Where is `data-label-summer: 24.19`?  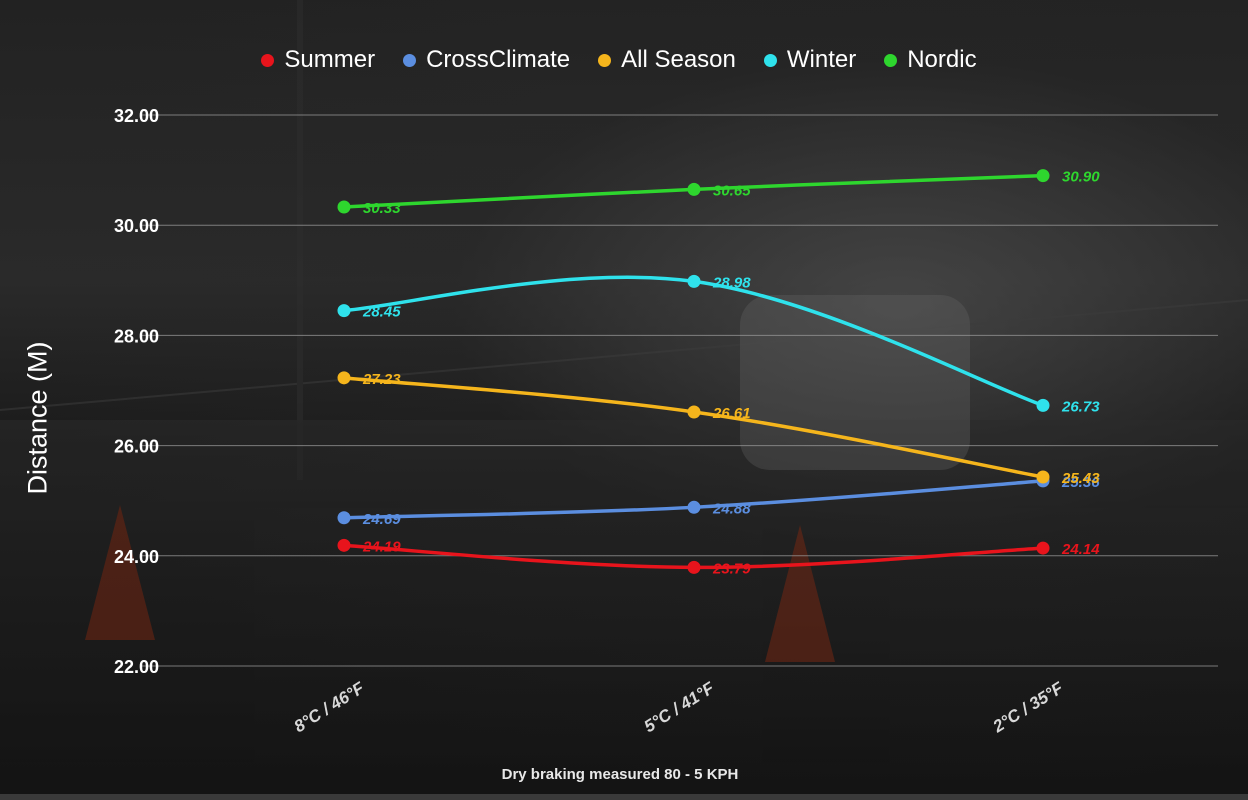
data-label-summer: 24.19 is located at coordinates (381, 546).